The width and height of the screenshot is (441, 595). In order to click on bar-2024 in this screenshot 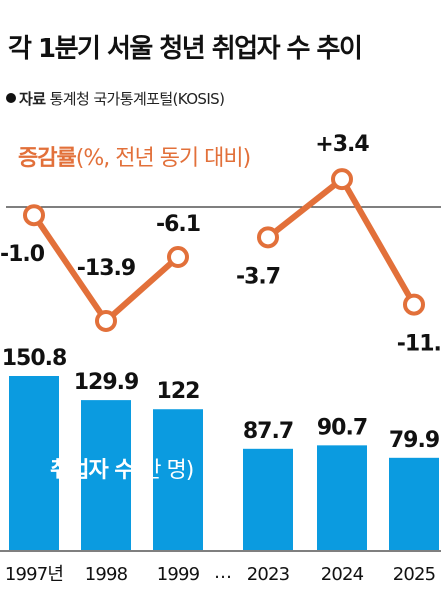, I will do `click(342, 497)`.